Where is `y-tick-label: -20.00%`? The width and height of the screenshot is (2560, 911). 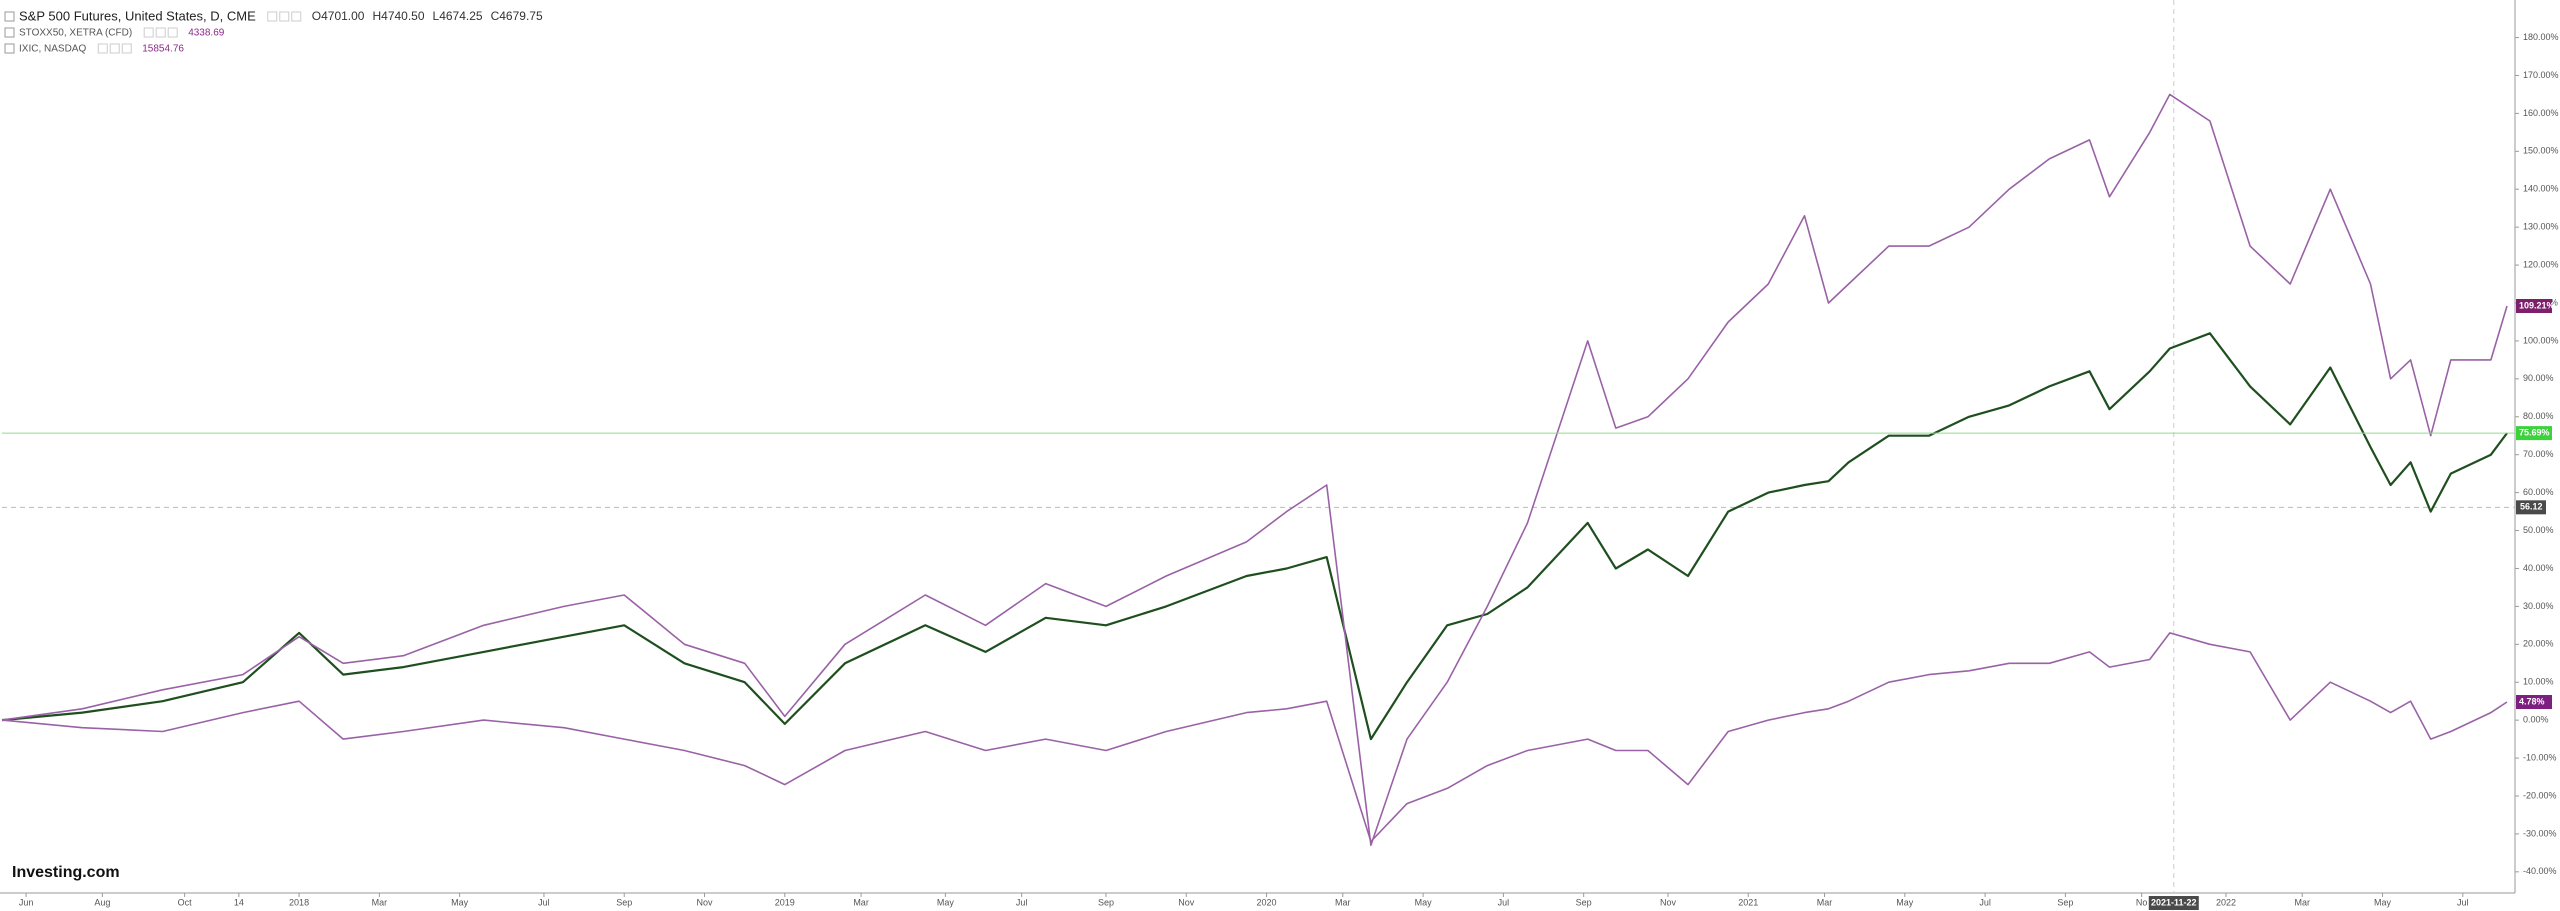
y-tick-label: -20.00% is located at coordinates (2540, 795).